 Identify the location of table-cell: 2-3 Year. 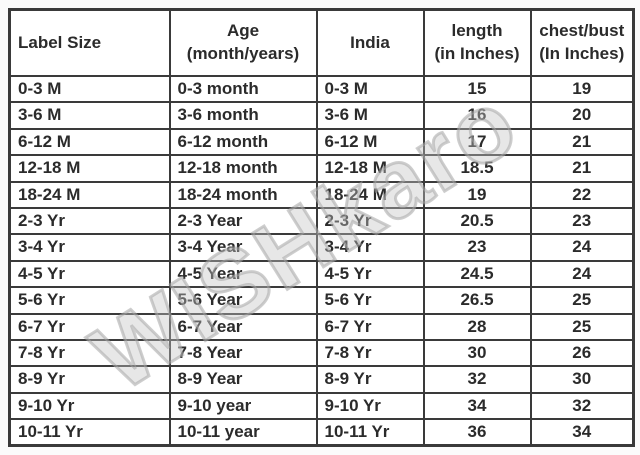
(243, 221).